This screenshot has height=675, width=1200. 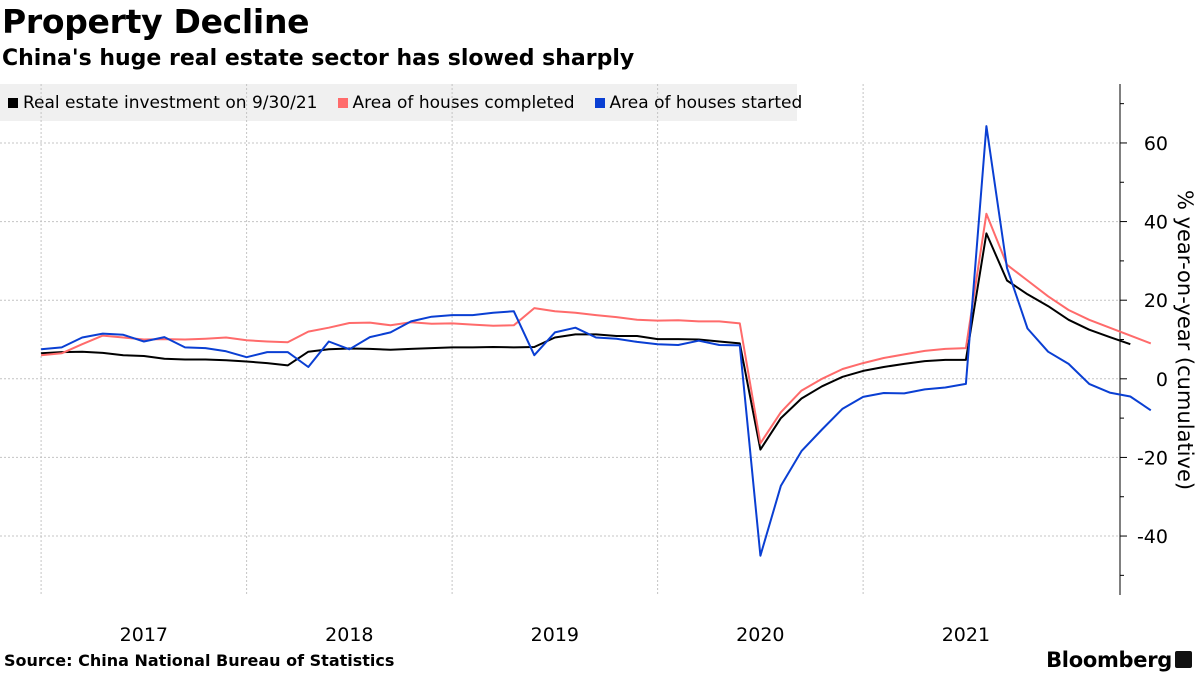 What do you see at coordinates (1156, 223) in the screenshot?
I see `y-tick-label: 40` at bounding box center [1156, 223].